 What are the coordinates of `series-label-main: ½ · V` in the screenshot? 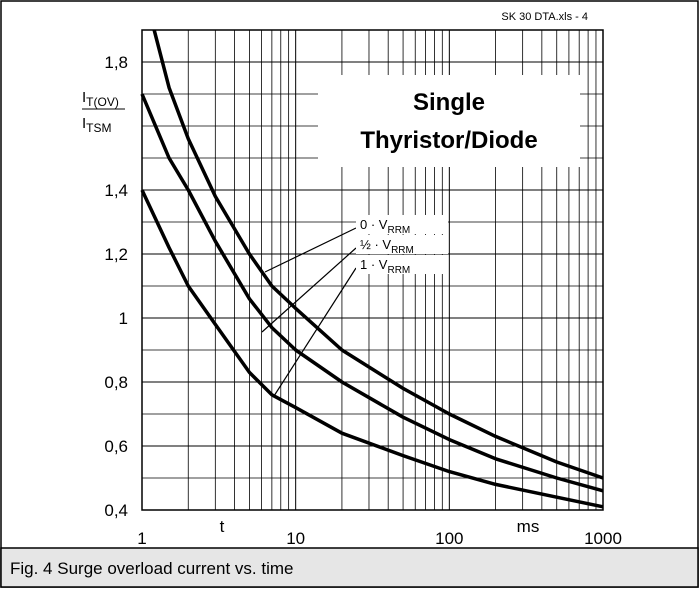 It's located at (375, 244).